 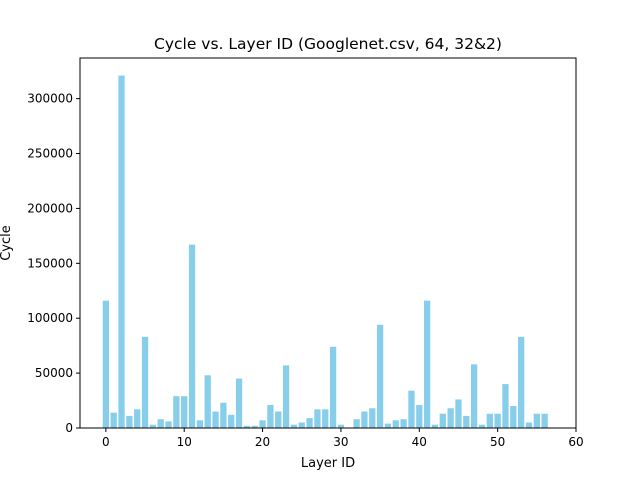 What do you see at coordinates (69, 428) in the screenshot?
I see `y-tick-label: 0` at bounding box center [69, 428].